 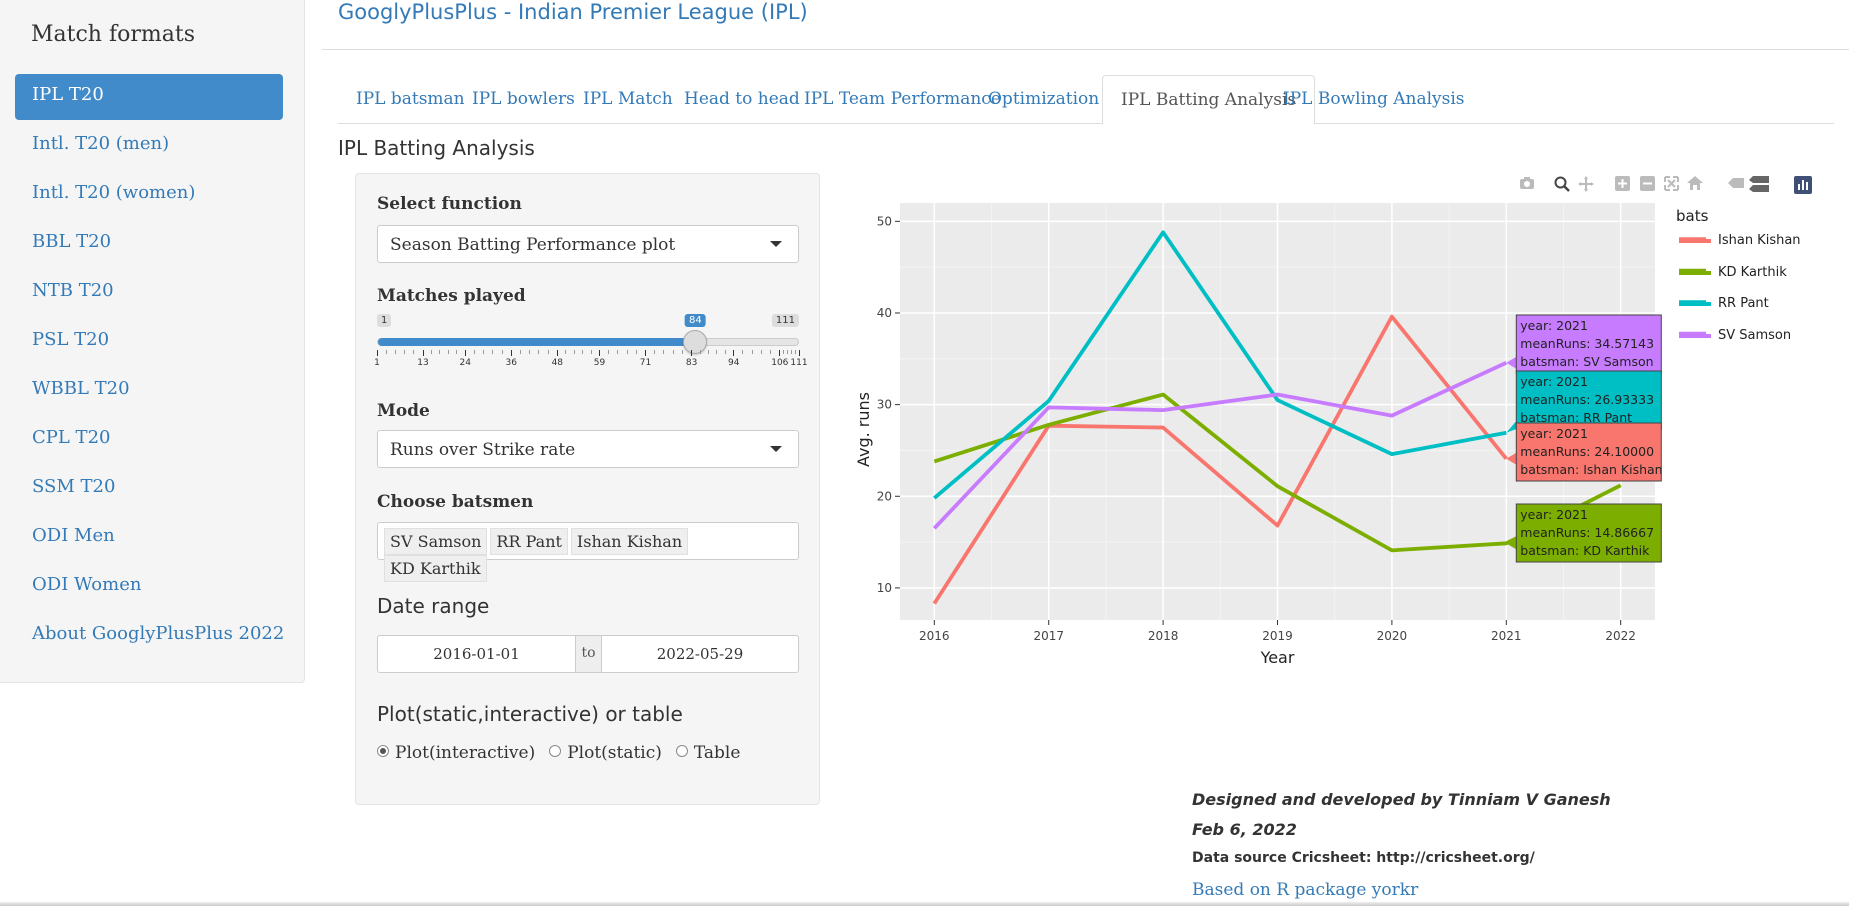 What do you see at coordinates (717, 753) in the screenshot?
I see `radio-label: Table` at bounding box center [717, 753].